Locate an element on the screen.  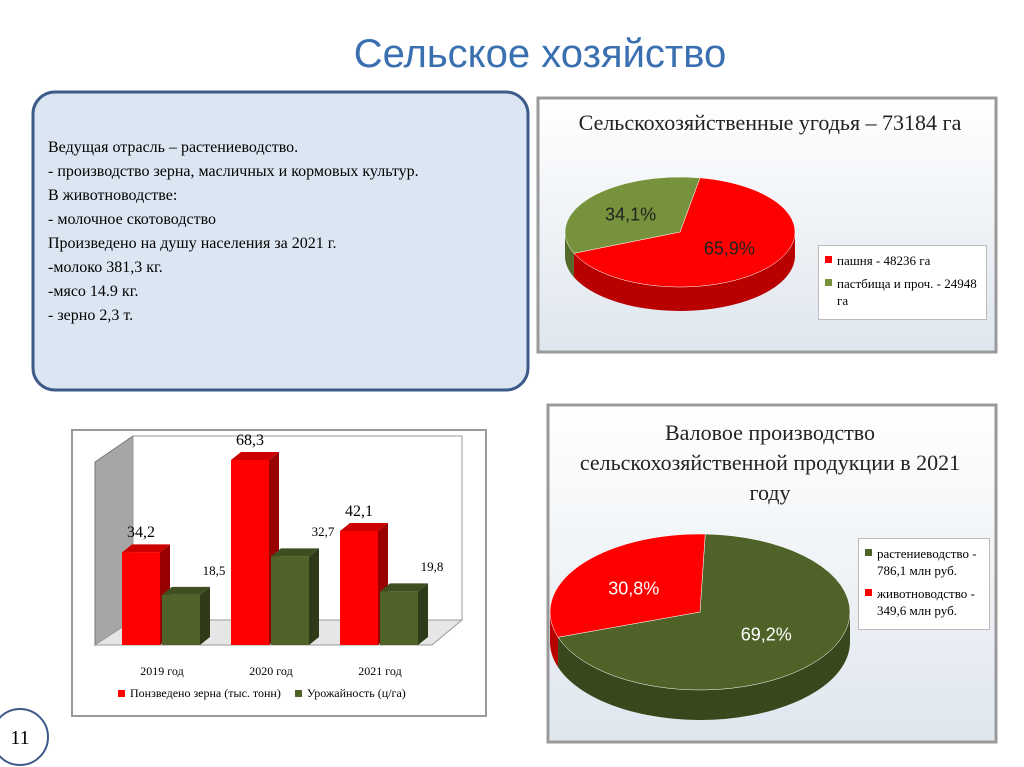
legend-item: пашня - 48236 га is located at coordinates (902, 260).